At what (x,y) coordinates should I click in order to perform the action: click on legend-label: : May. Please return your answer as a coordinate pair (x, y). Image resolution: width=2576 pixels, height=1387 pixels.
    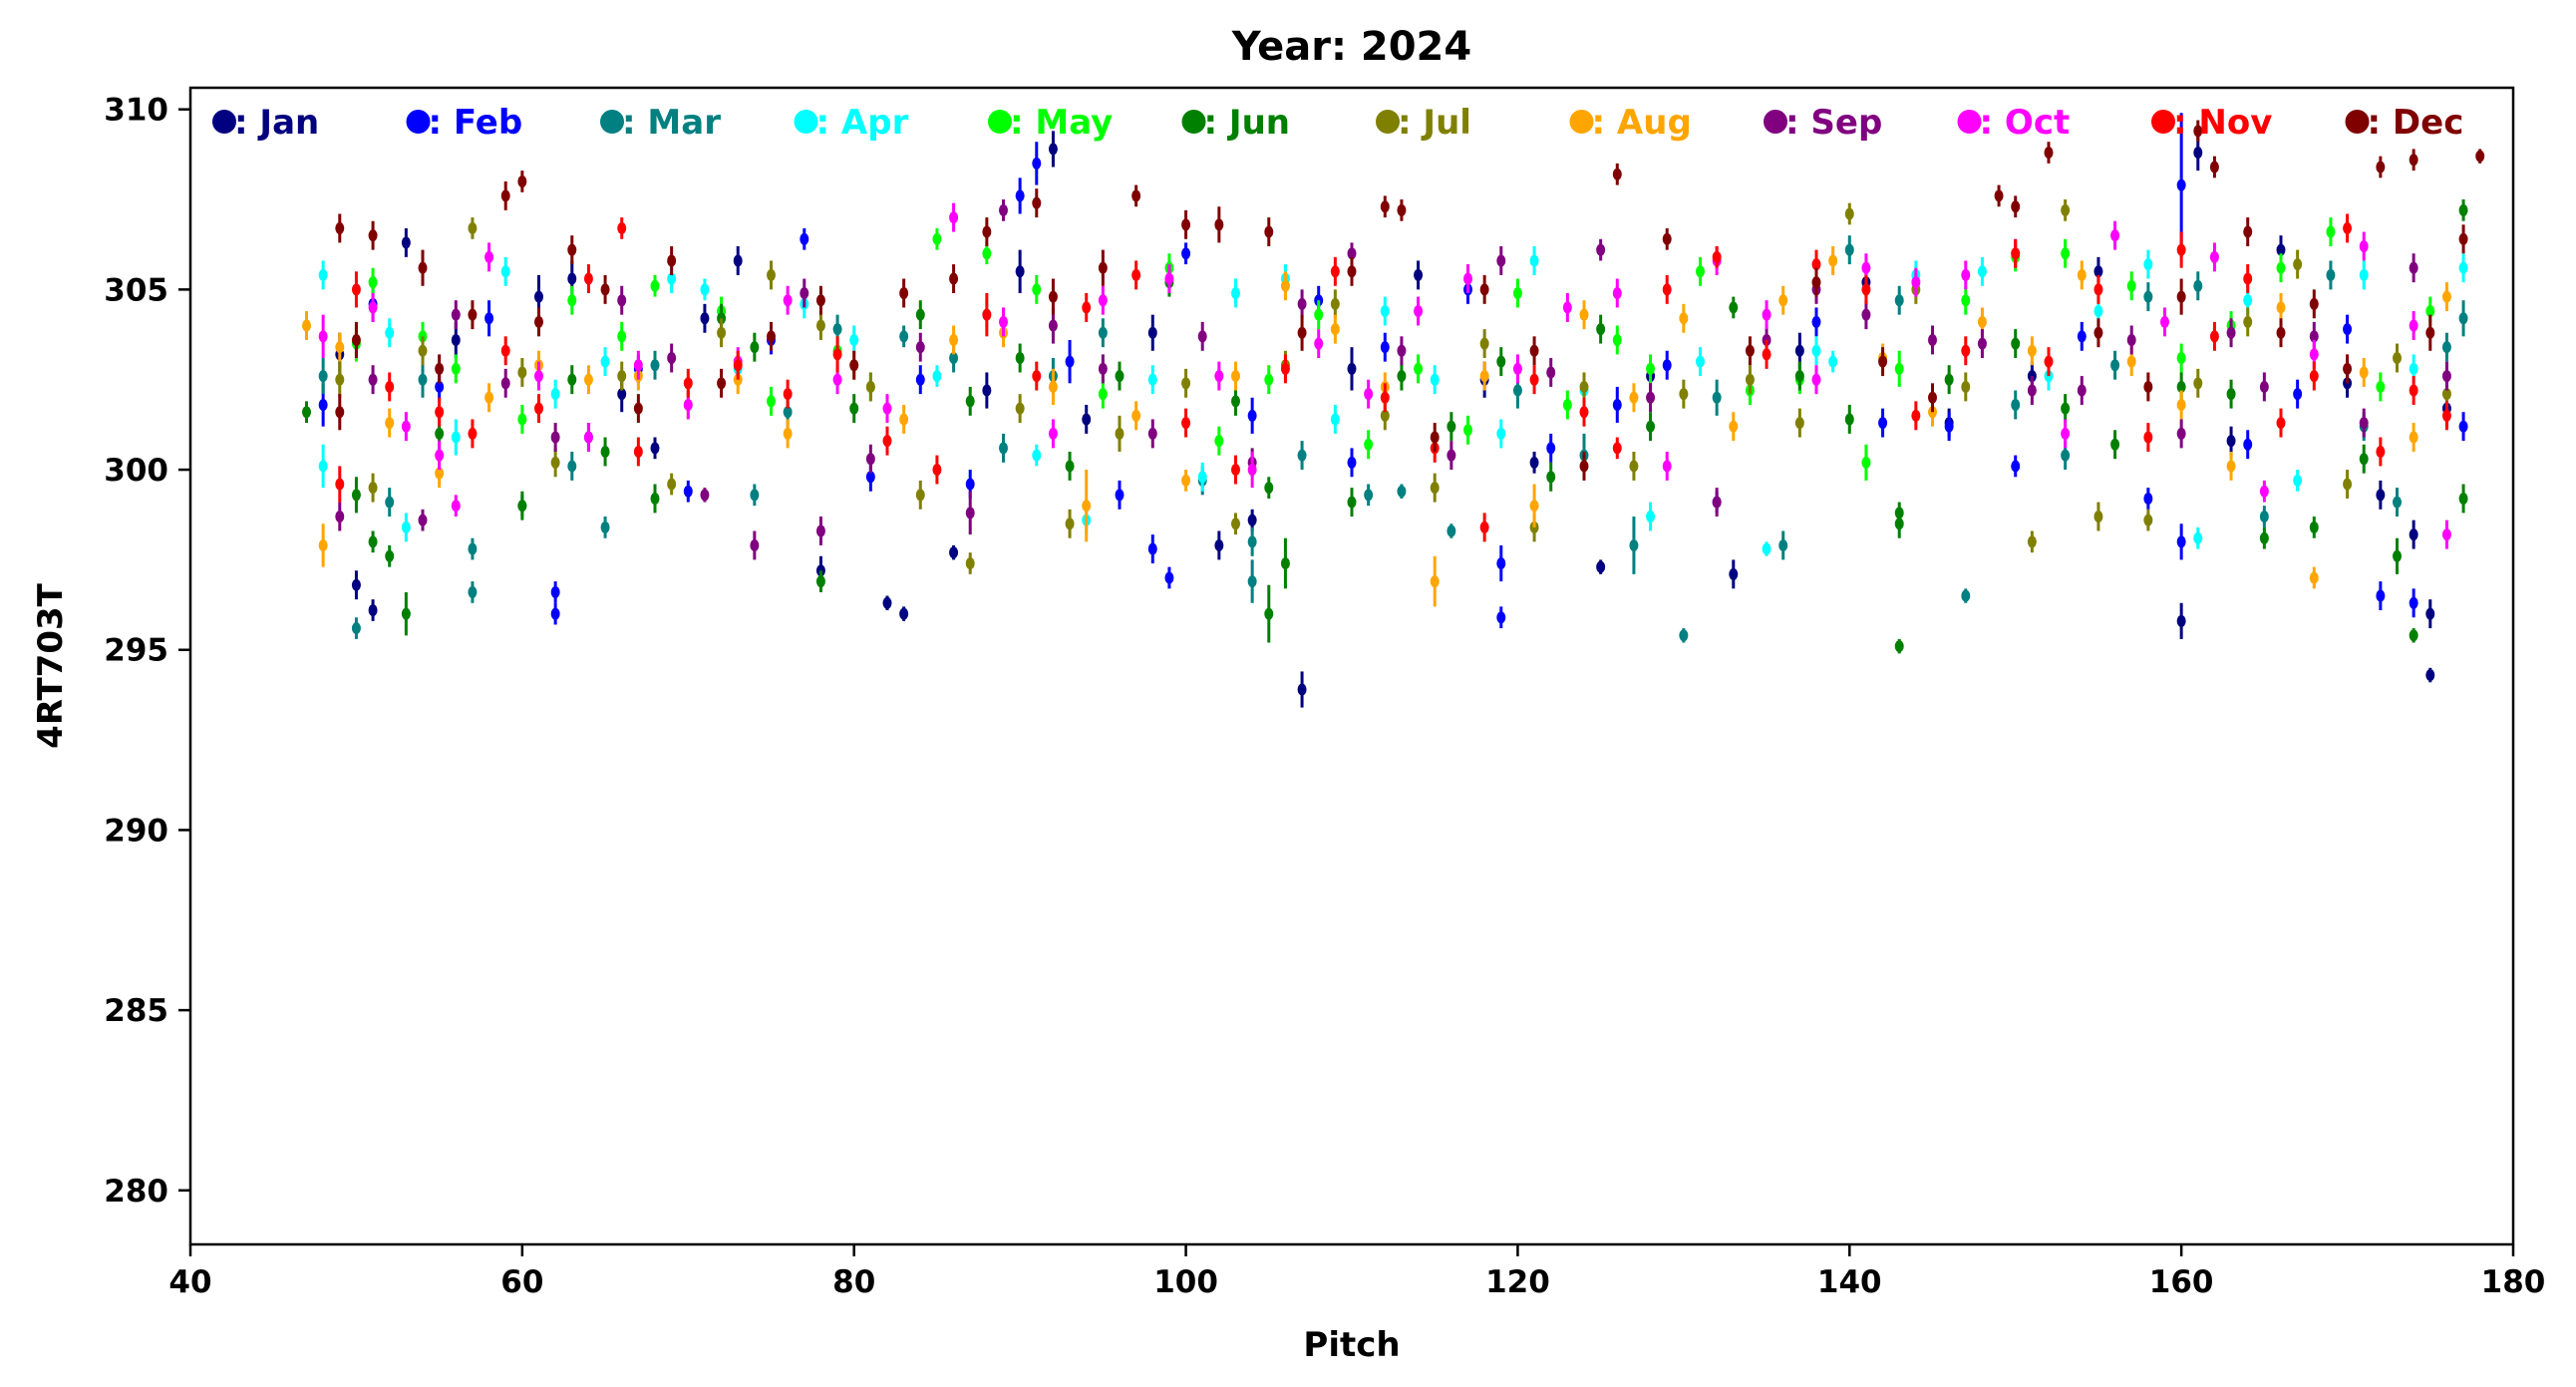
    Looking at the image, I should click on (1061, 123).